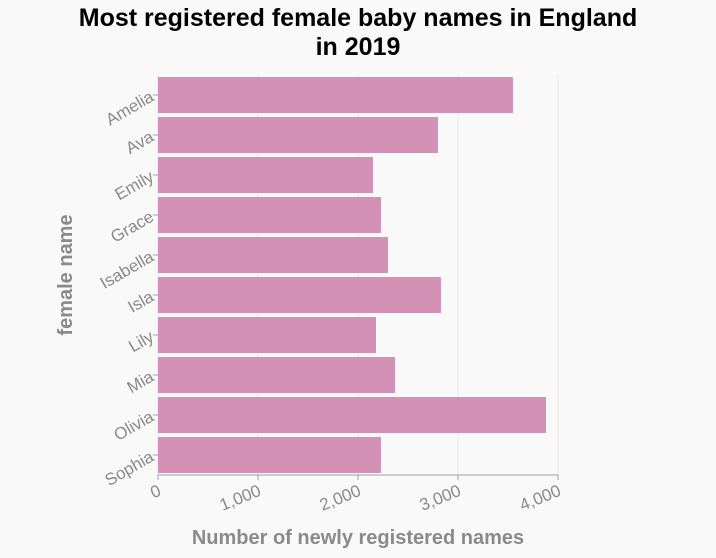  I want to click on x-tick-labels: 0 1,000 2,000 3,000 4,000, so click(356, 495).